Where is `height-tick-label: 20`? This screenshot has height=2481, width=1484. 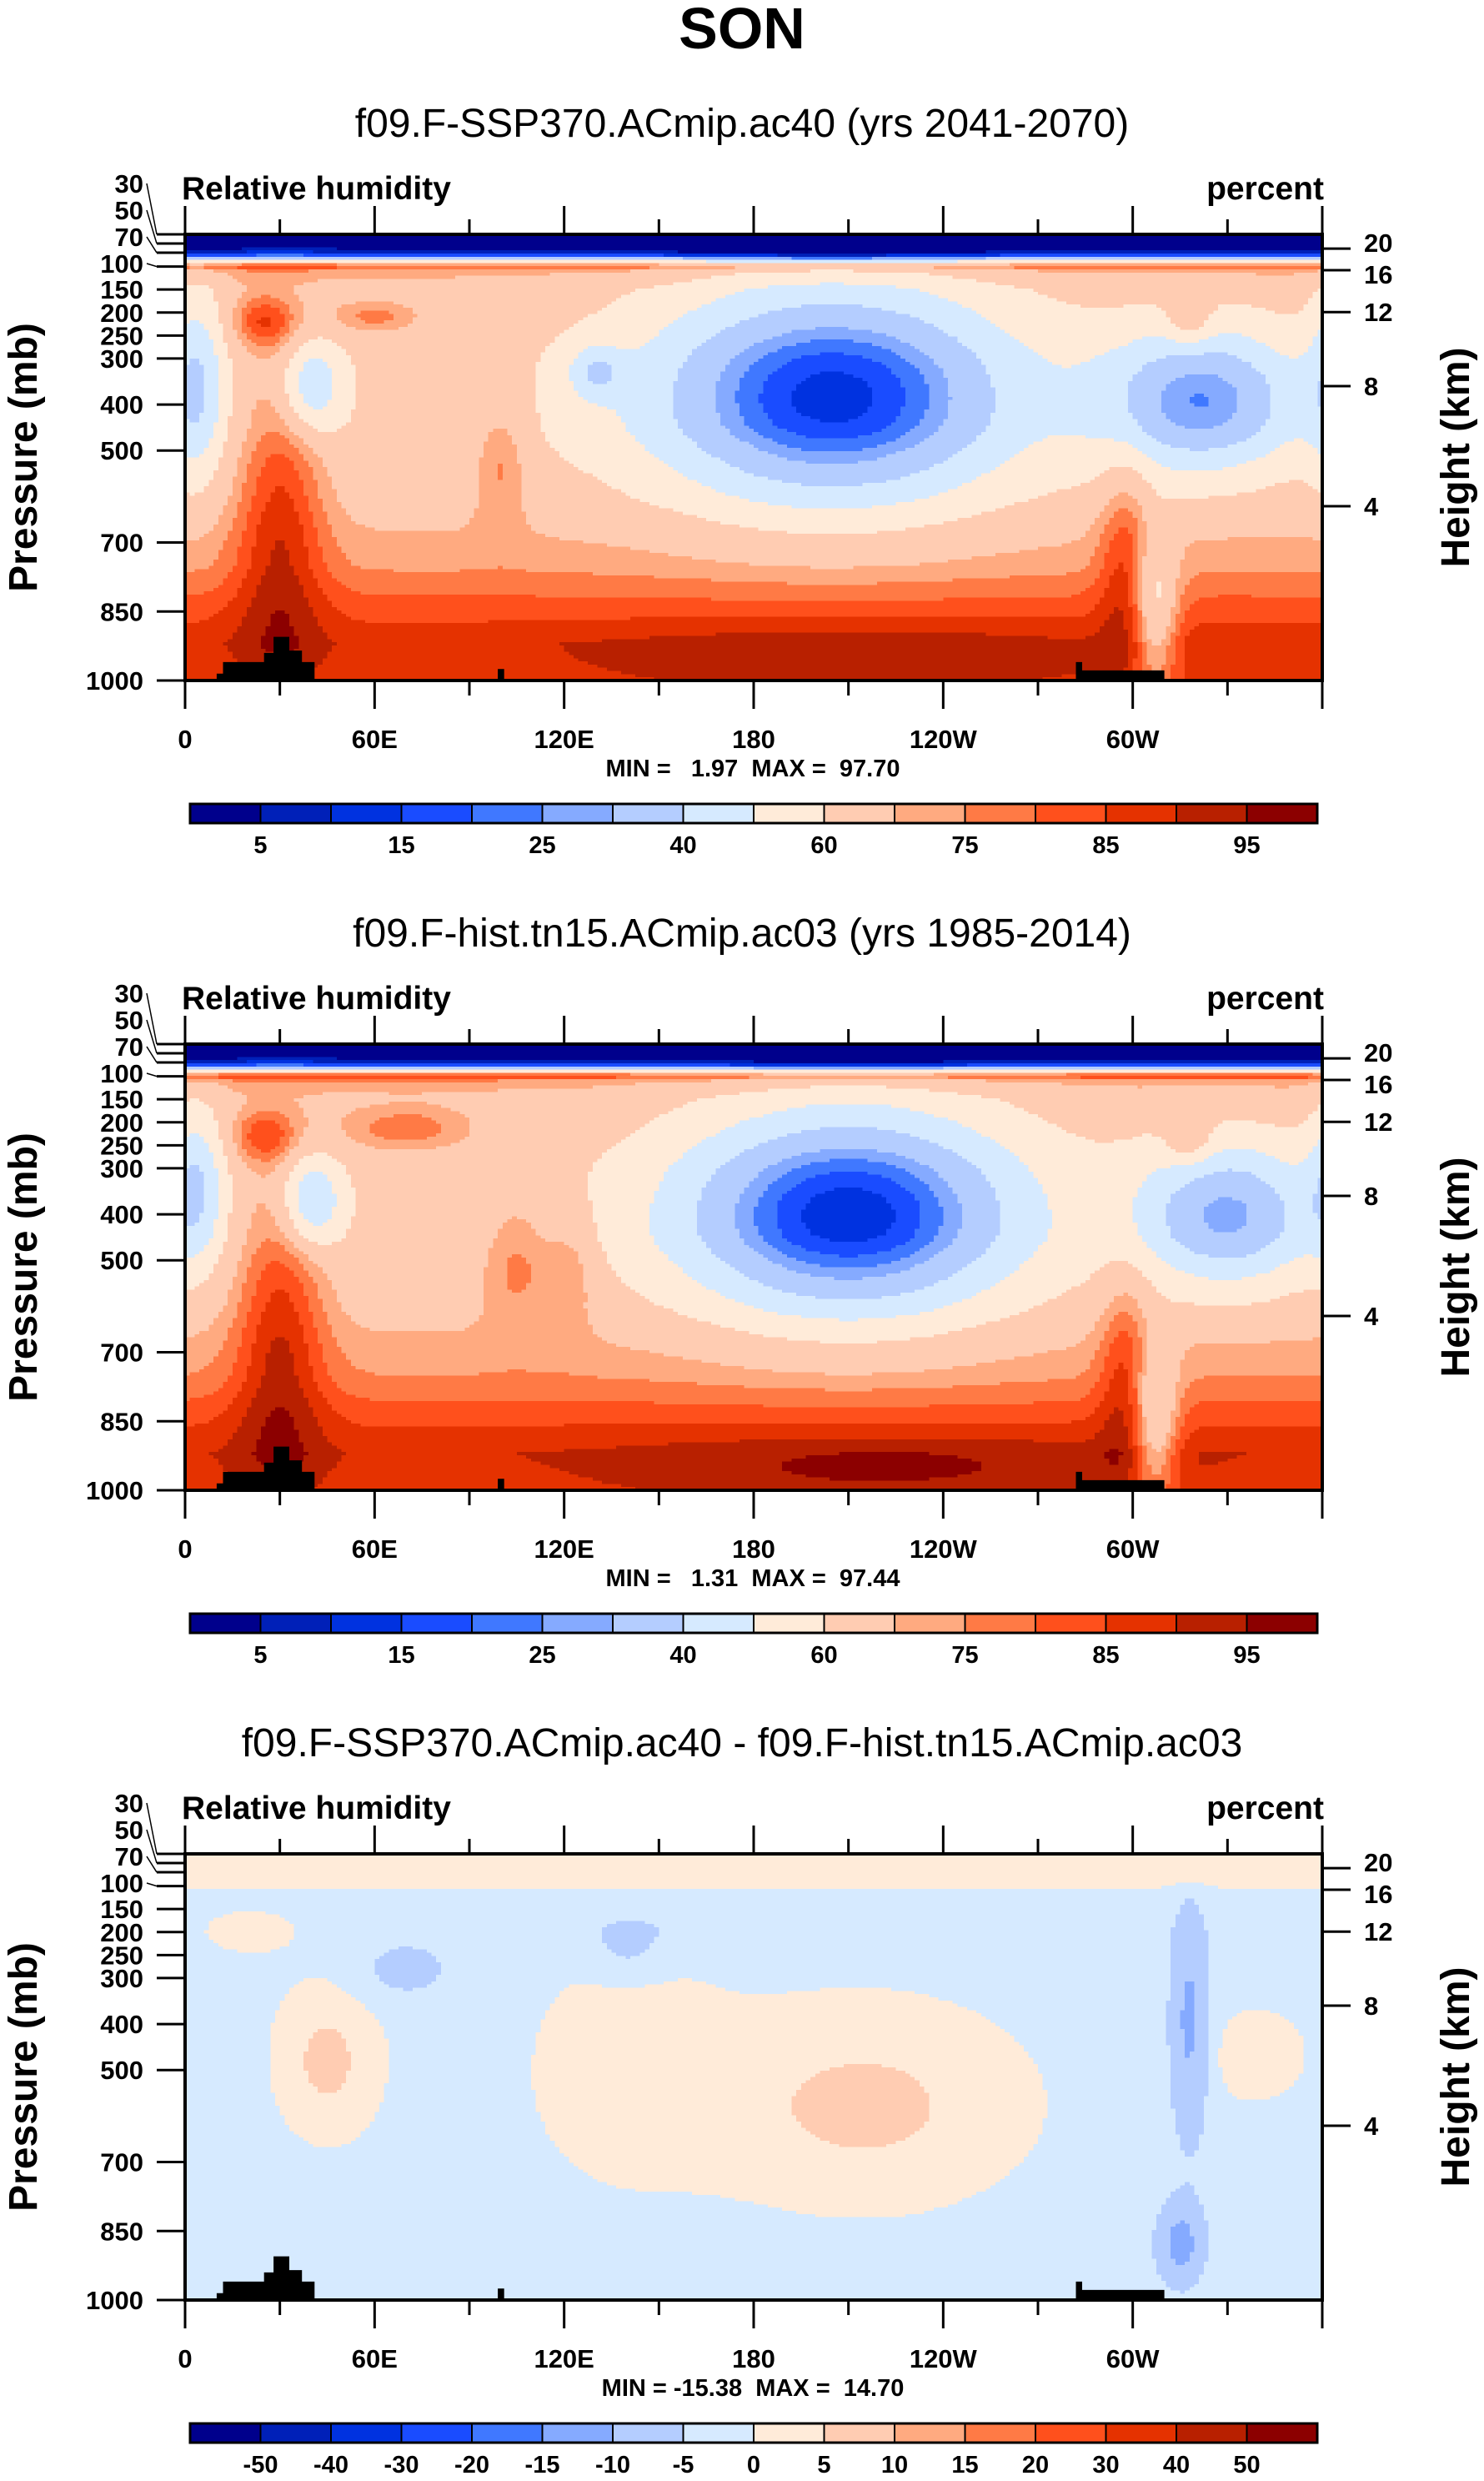 height-tick-label: 20 is located at coordinates (1378, 243).